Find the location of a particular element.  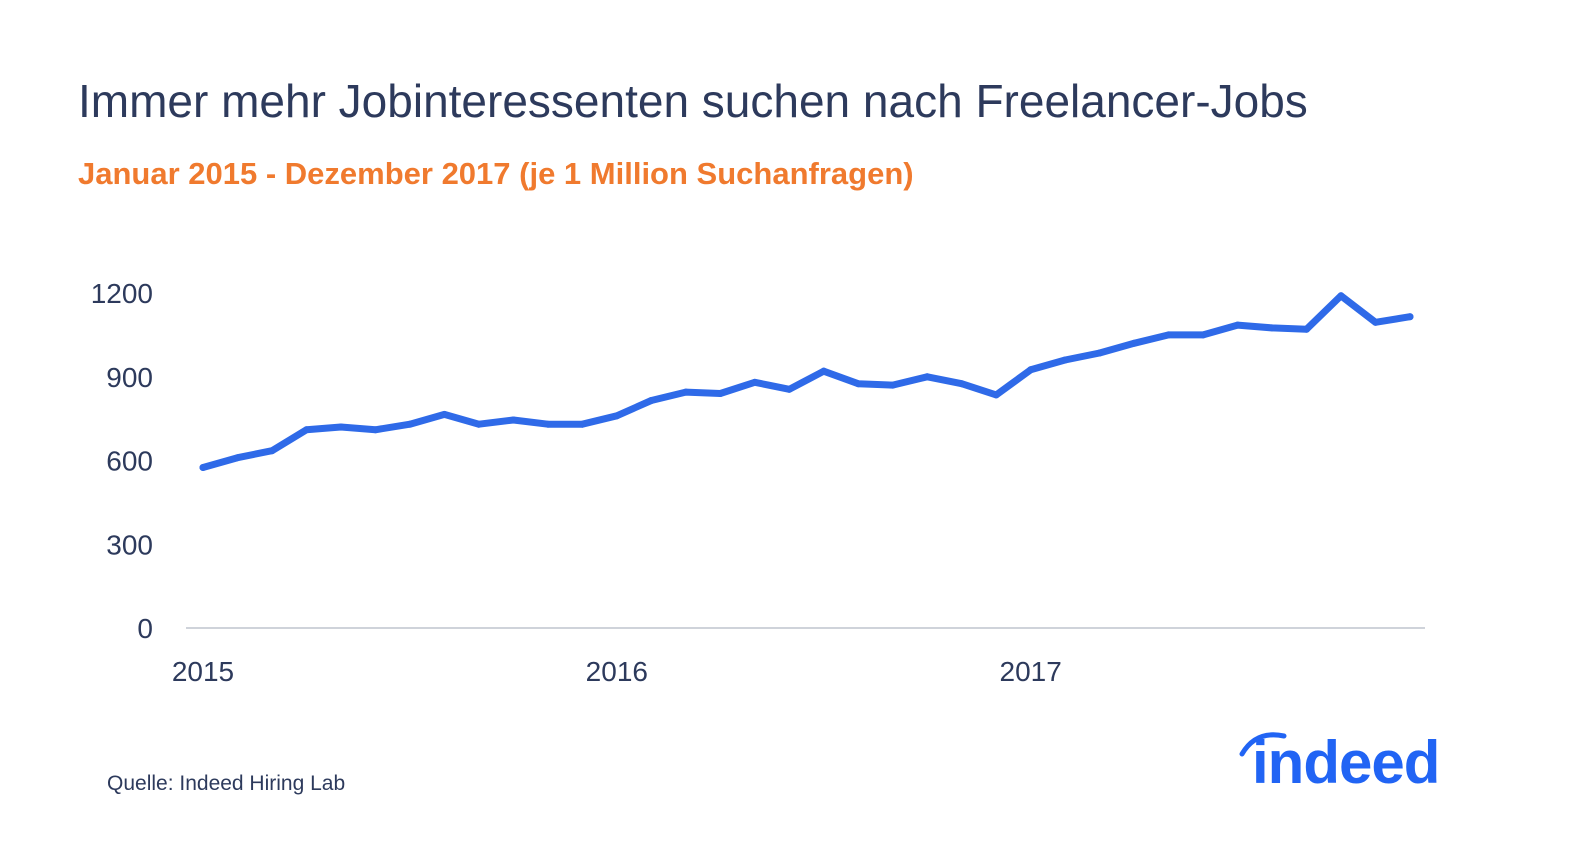

y-tick-label: 0 is located at coordinates (145, 628).